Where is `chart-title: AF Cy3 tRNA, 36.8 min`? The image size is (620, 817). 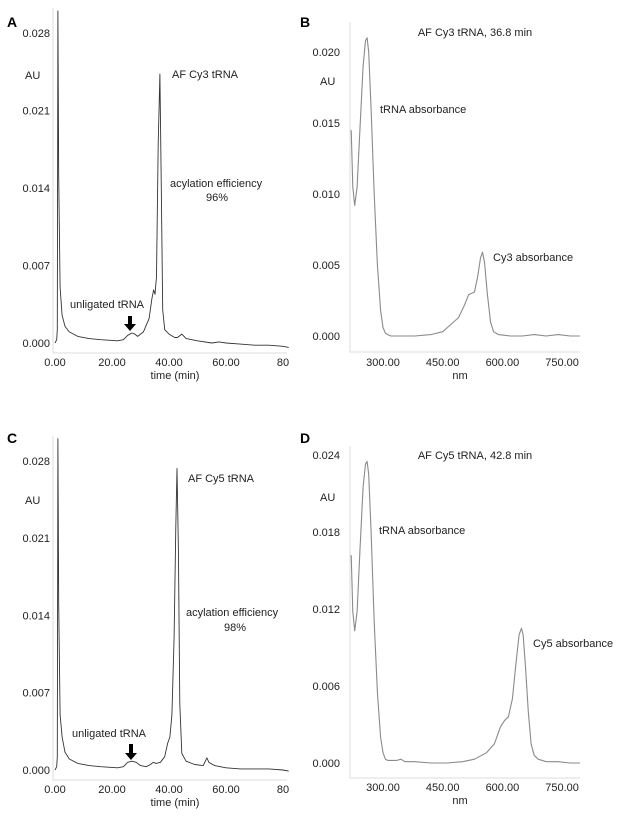 chart-title: AF Cy3 tRNA, 36.8 min is located at coordinates (475, 33).